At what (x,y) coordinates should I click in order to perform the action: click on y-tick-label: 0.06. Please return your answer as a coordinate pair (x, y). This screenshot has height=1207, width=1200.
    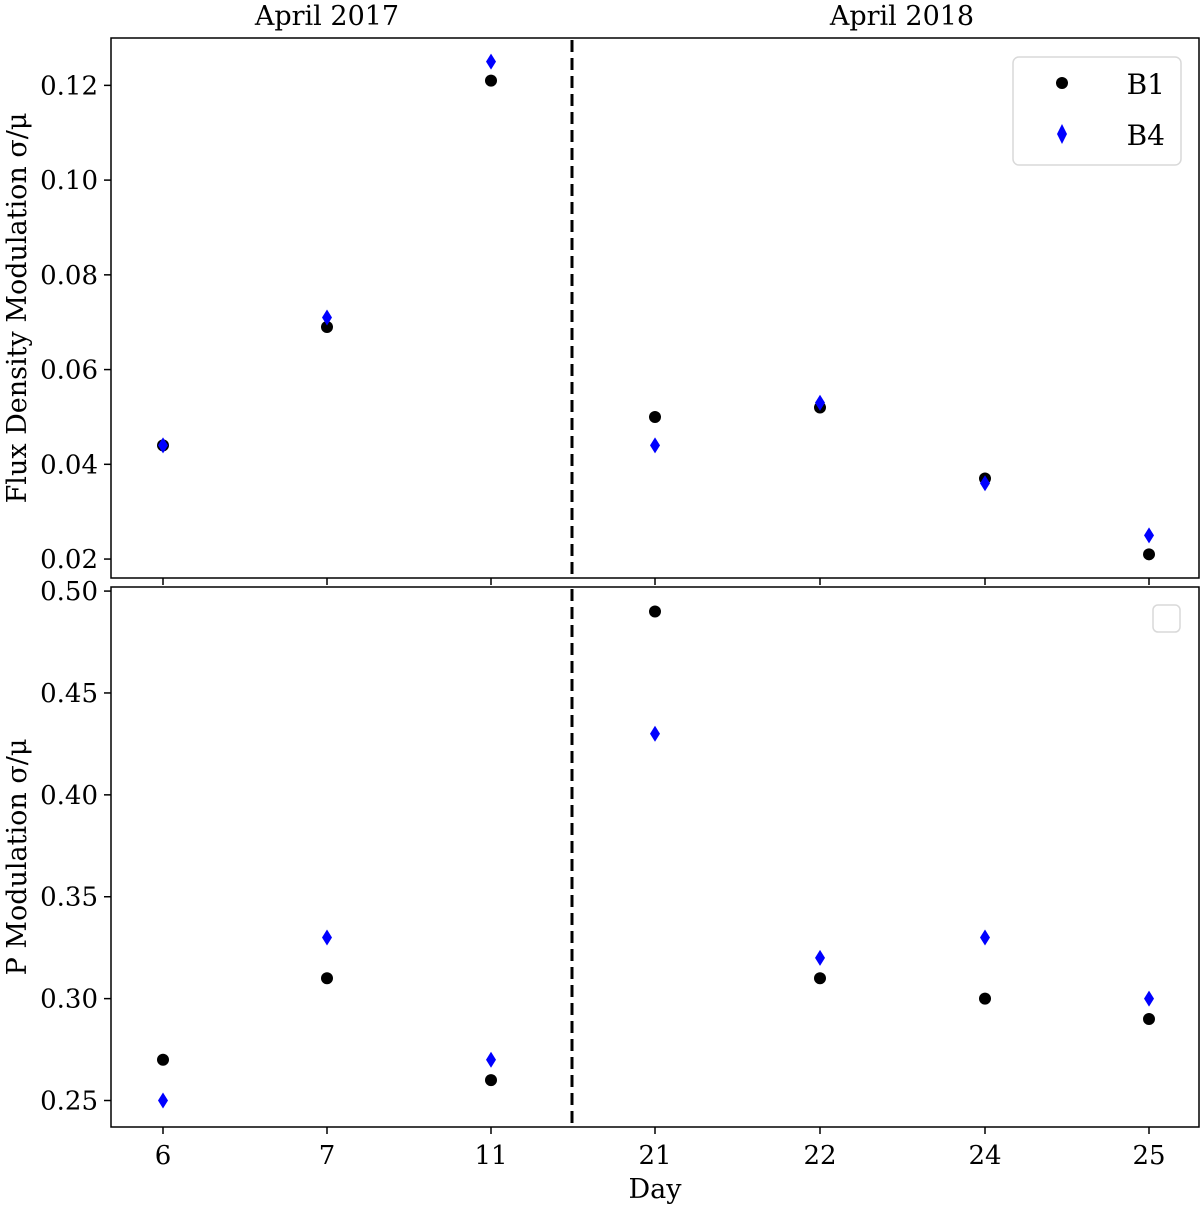
    Looking at the image, I should click on (69, 371).